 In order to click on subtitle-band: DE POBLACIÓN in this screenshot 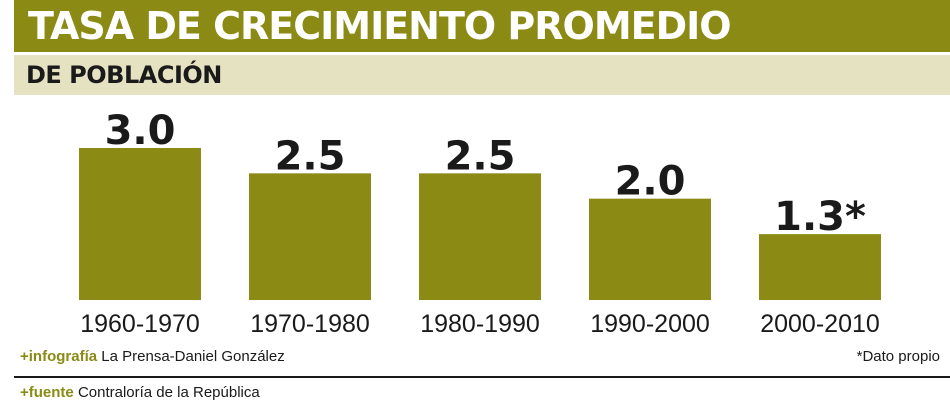, I will do `click(482, 75)`.